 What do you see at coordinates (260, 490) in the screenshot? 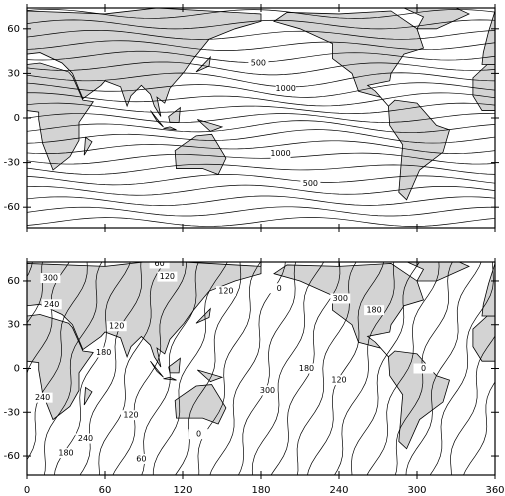
I see `x-tick-label: 180` at bounding box center [260, 490].